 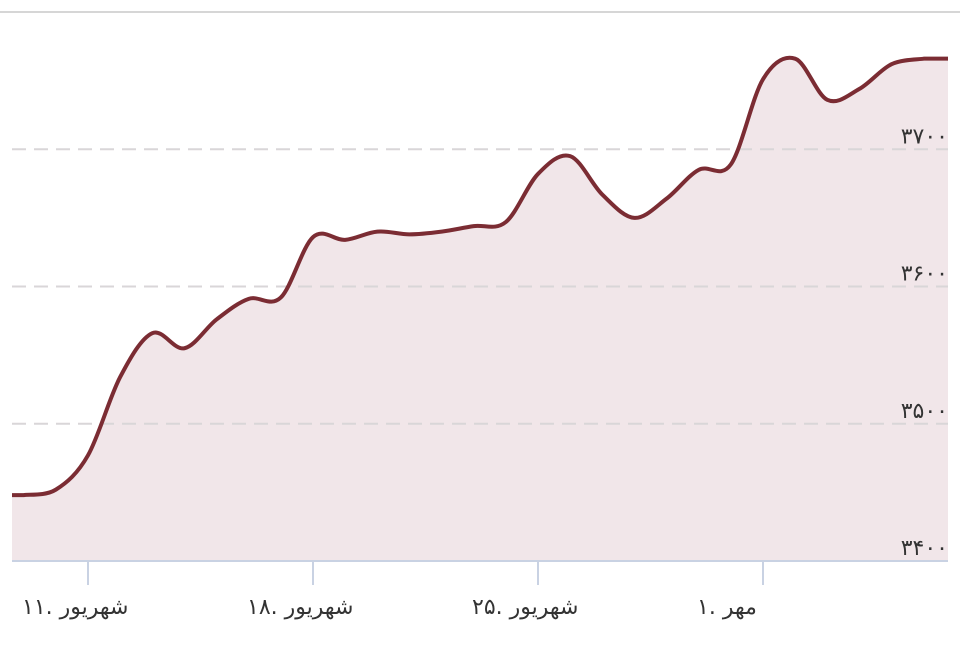 I want to click on y-tick-label: ۳۴۰۰, so click(x=924, y=548).